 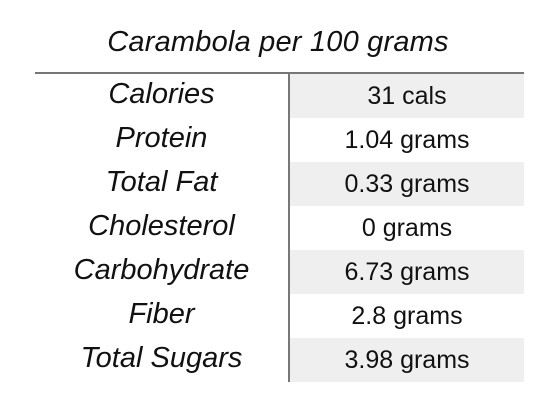 What do you see at coordinates (407, 228) in the screenshot?
I see `row-value: 0 grams` at bounding box center [407, 228].